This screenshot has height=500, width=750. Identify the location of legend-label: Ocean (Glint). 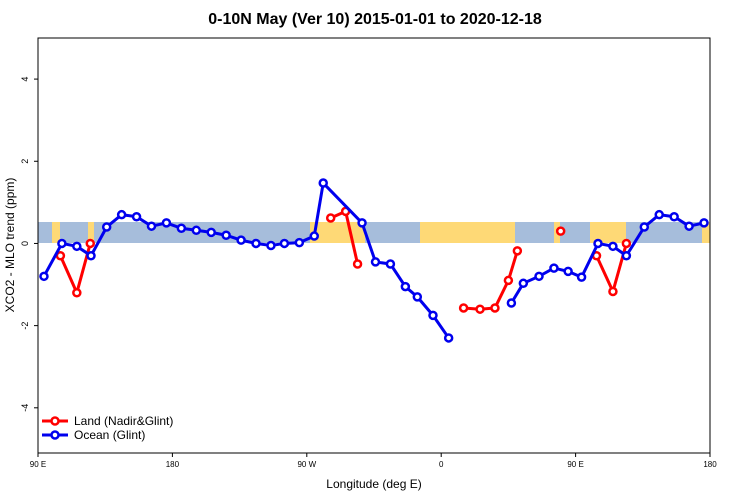
(109, 435).